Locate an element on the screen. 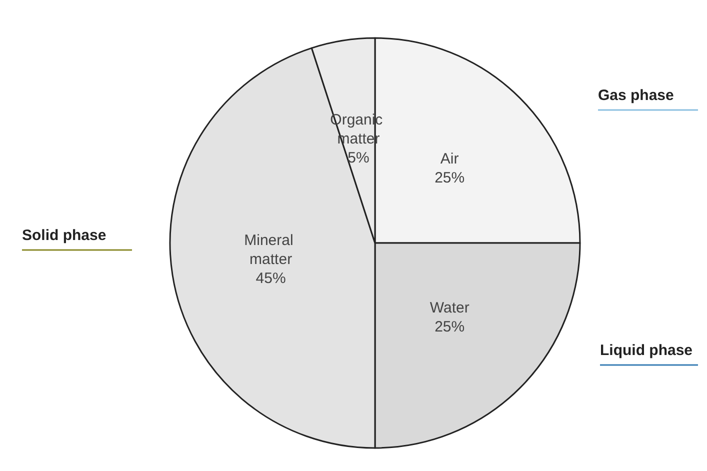  slice-label: Air is located at coordinates (449, 159).